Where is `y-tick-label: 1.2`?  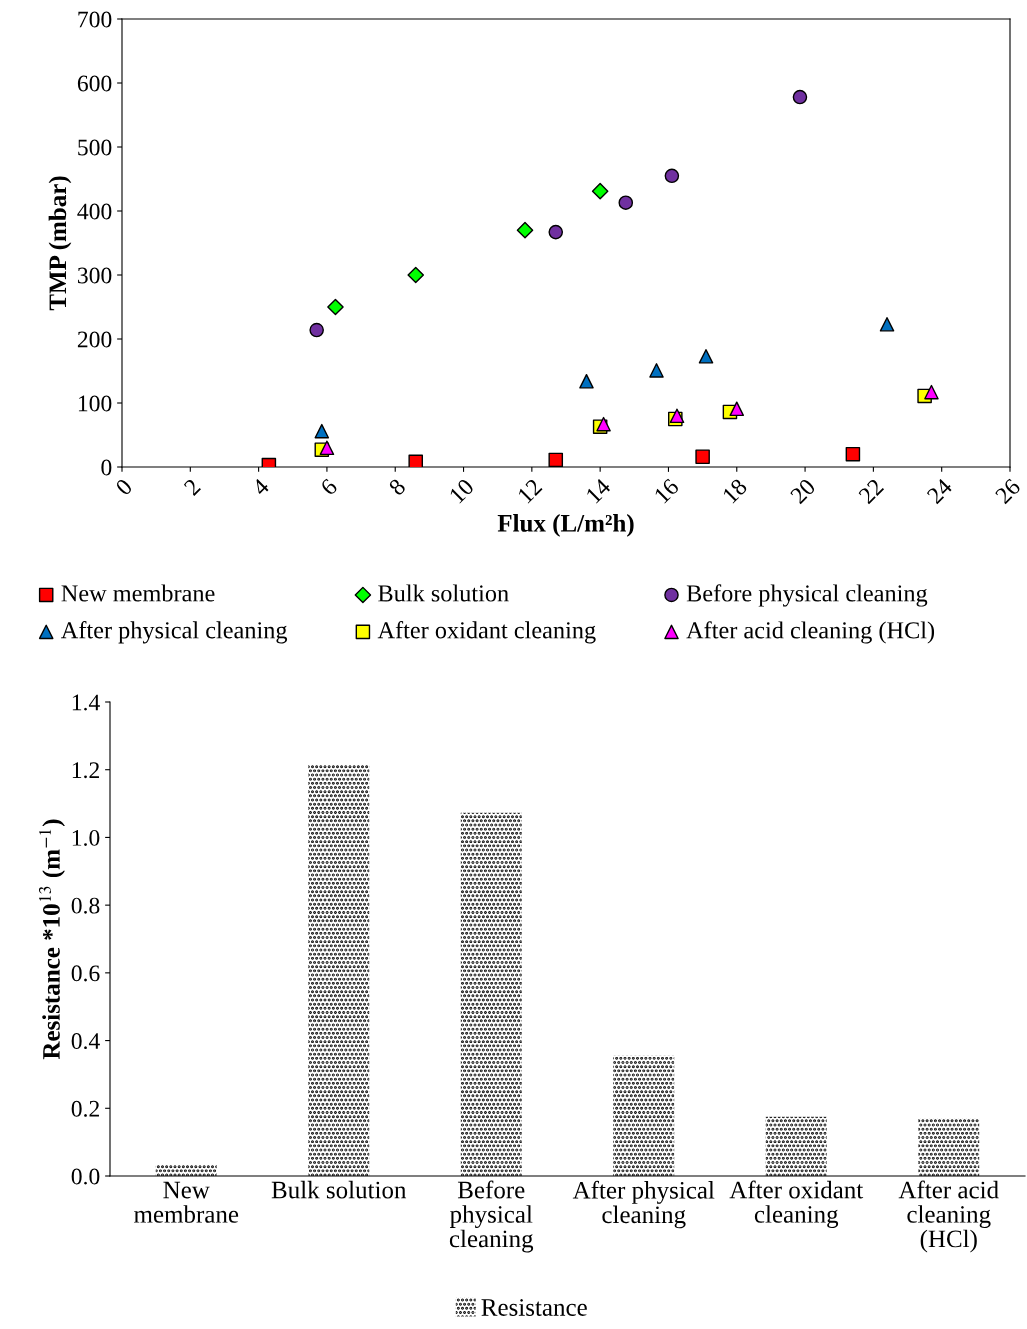
y-tick-label: 1.2 is located at coordinates (85, 770).